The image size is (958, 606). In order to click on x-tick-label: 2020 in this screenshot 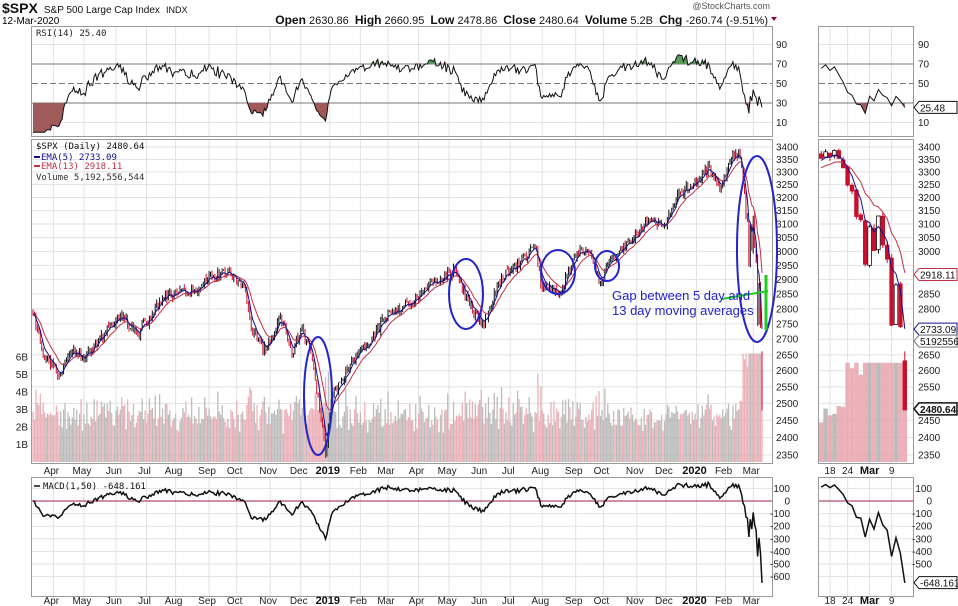, I will do `click(694, 600)`.